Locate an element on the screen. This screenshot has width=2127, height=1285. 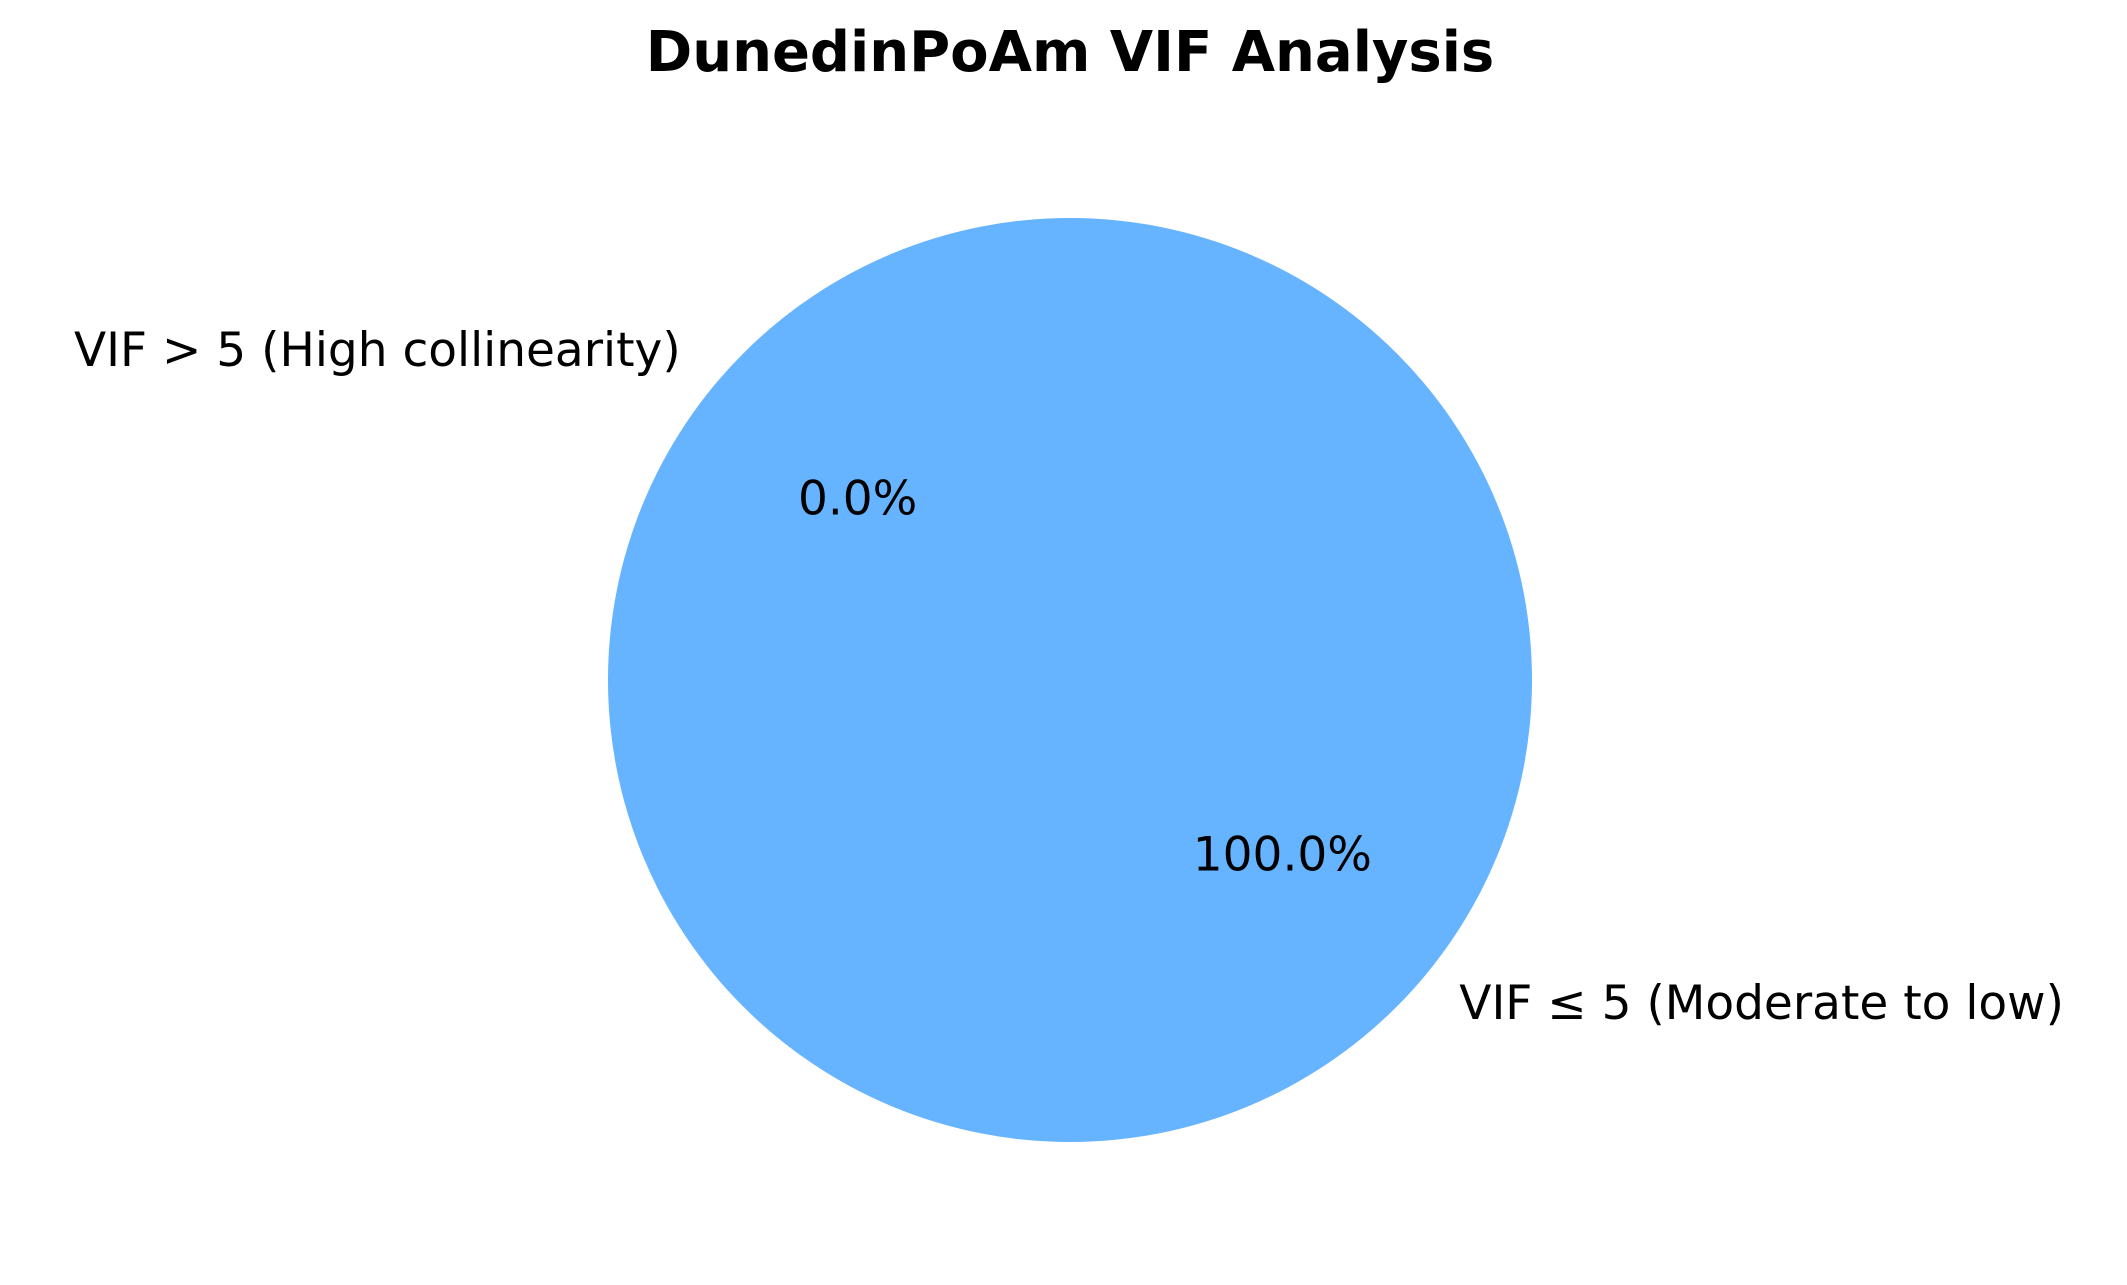
slice-label: VIF ≤ 5 (Moderate to low) is located at coordinates (1761, 1003).